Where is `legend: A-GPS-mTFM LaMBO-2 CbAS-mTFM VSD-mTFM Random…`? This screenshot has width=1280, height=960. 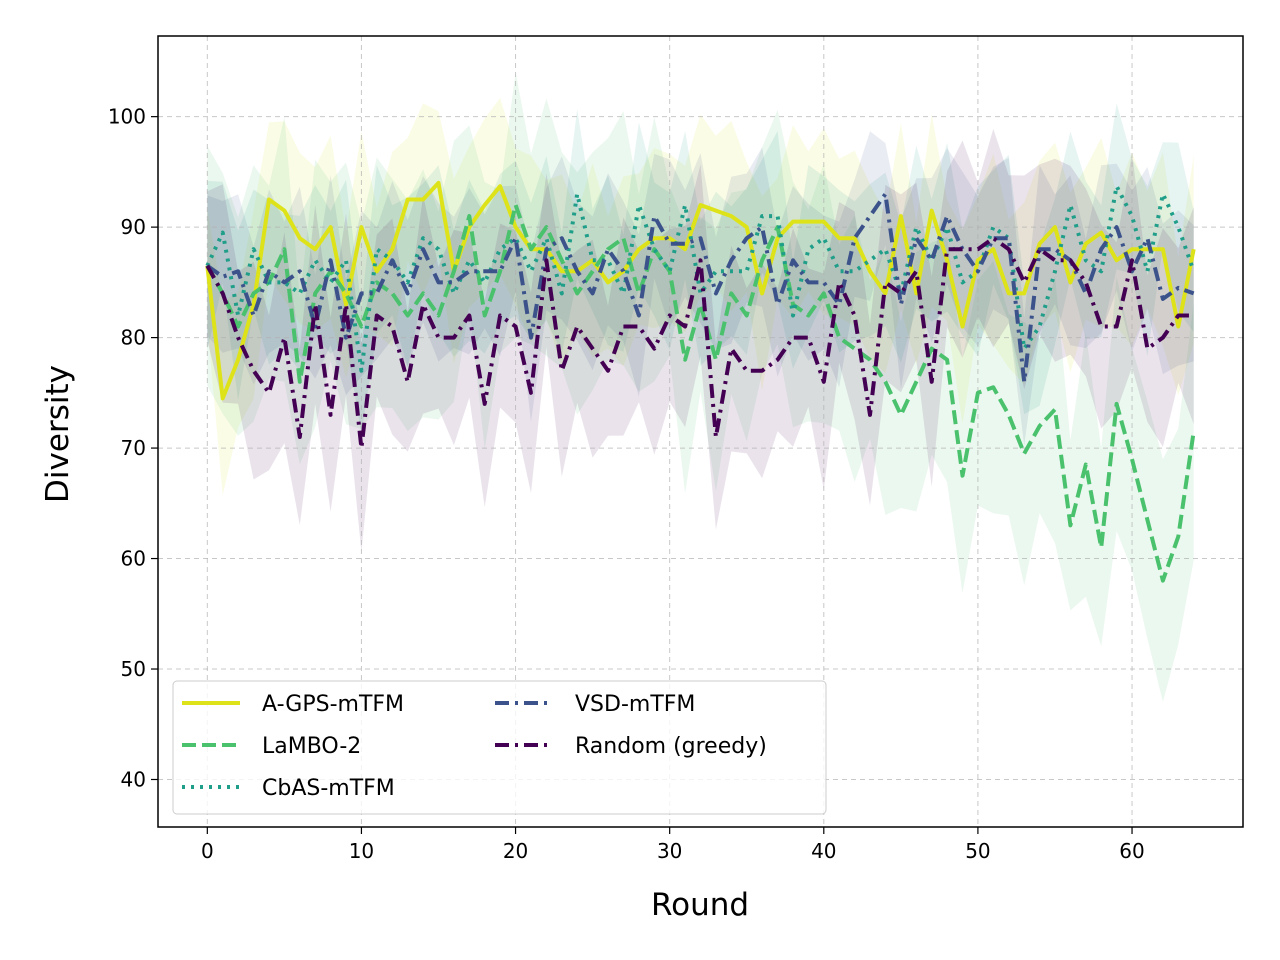
legend: A-GPS-mTFM LaMBO-2 CbAS-mTFM VSD-mTFM Random… is located at coordinates (499, 747).